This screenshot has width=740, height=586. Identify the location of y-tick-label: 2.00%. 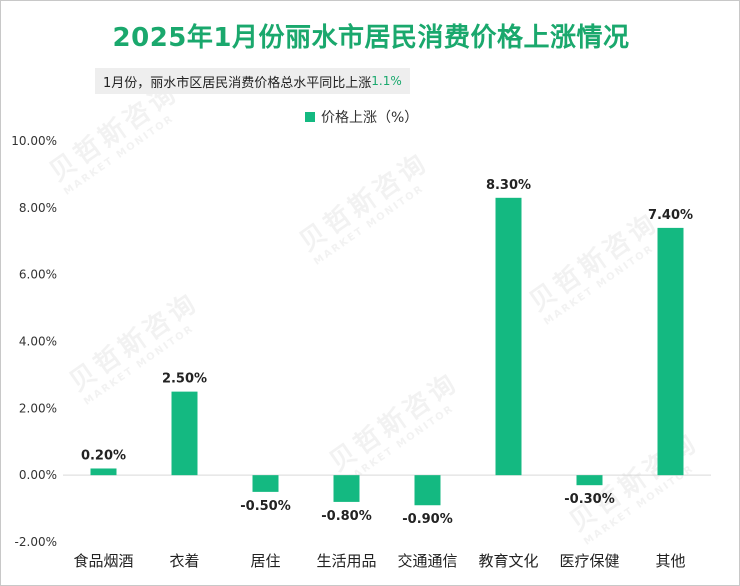
(38, 408).